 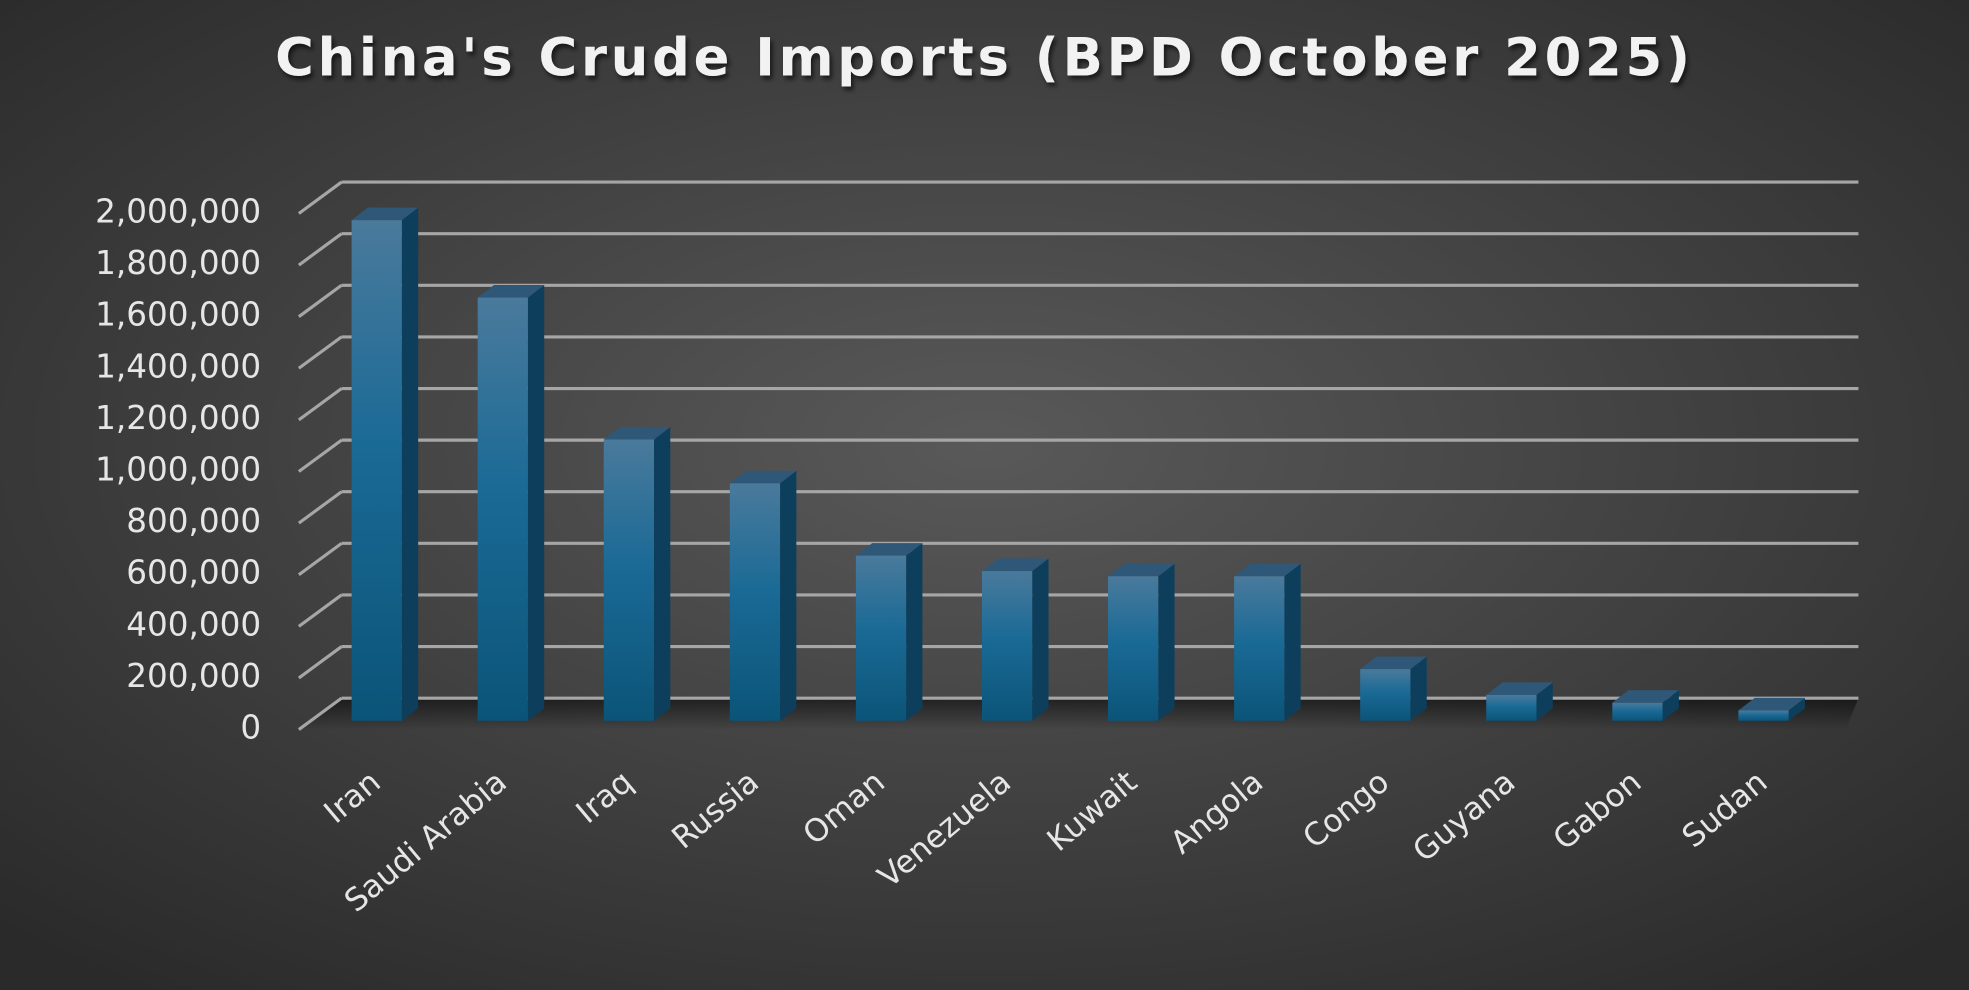 I want to click on floor-shadow, so click(x=1078, y=714).